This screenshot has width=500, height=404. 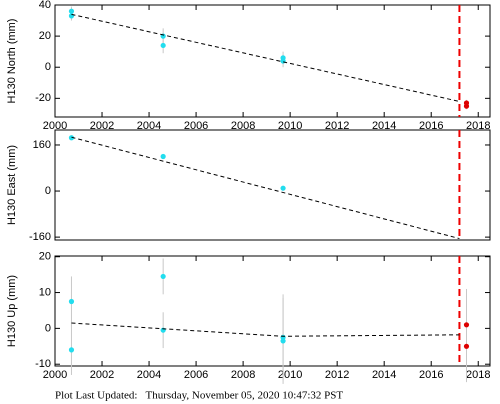 I want to click on y-tick-label: -10, so click(x=43, y=364).